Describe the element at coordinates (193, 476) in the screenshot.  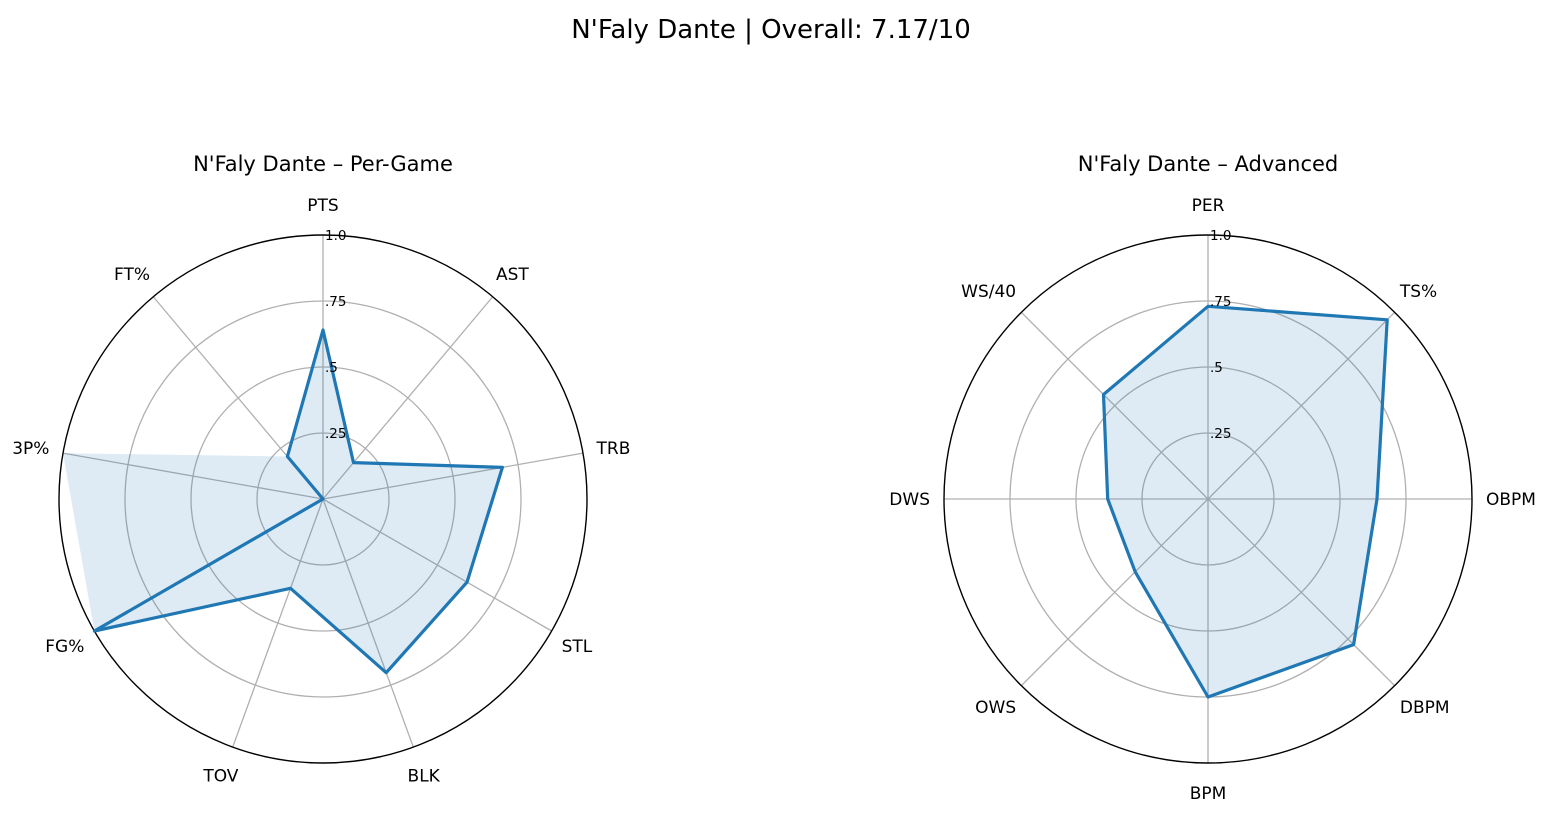
I see `spoke-3p-pct` at that location.